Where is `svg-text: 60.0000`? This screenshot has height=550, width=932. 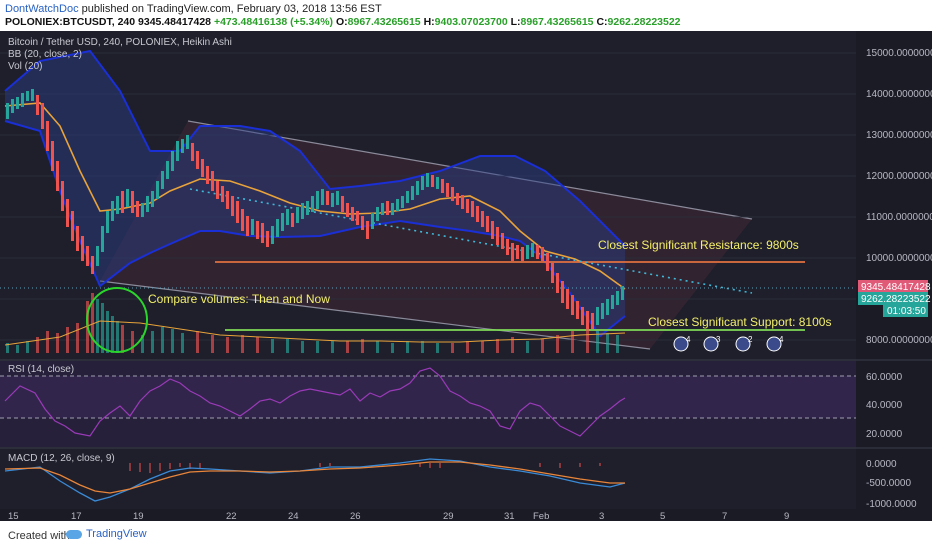 svg-text: 60.0000 is located at coordinates (884, 377).